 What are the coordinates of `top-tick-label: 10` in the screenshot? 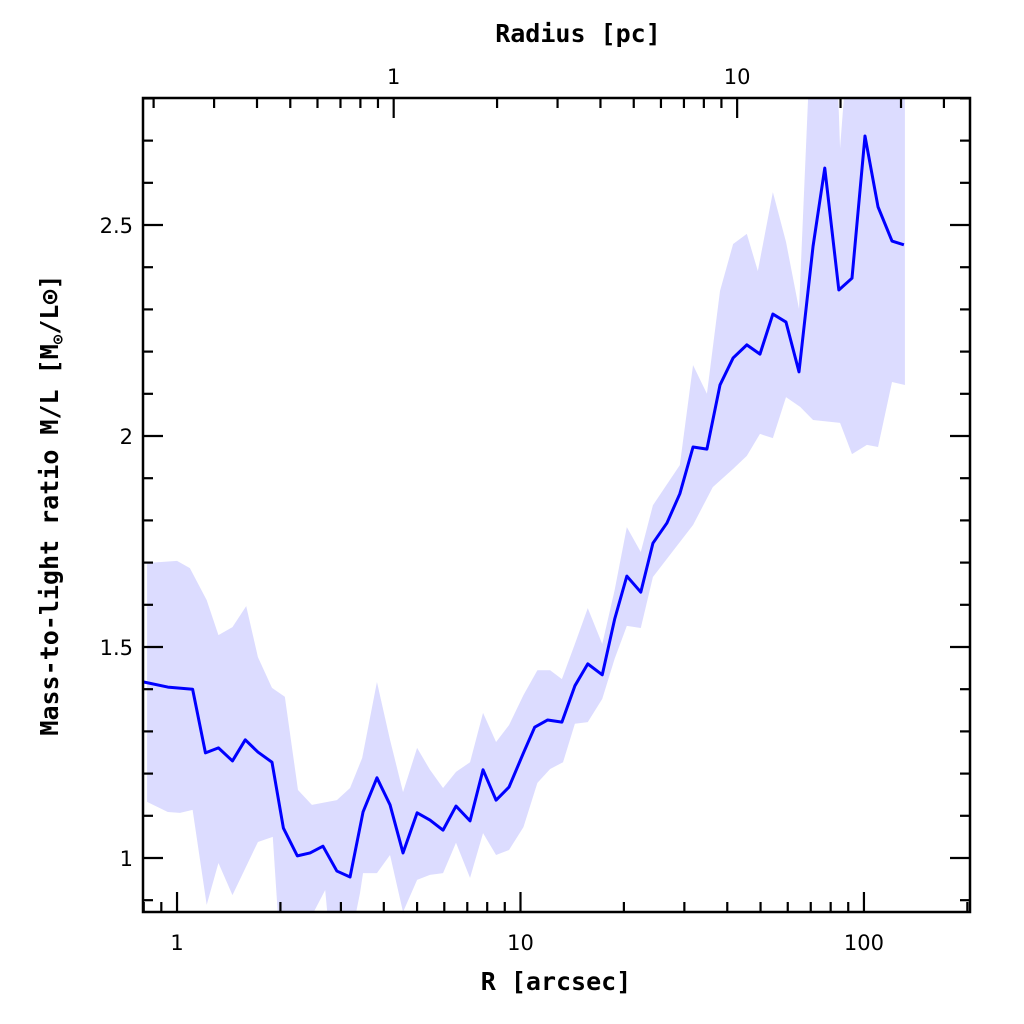 It's located at (737, 77).